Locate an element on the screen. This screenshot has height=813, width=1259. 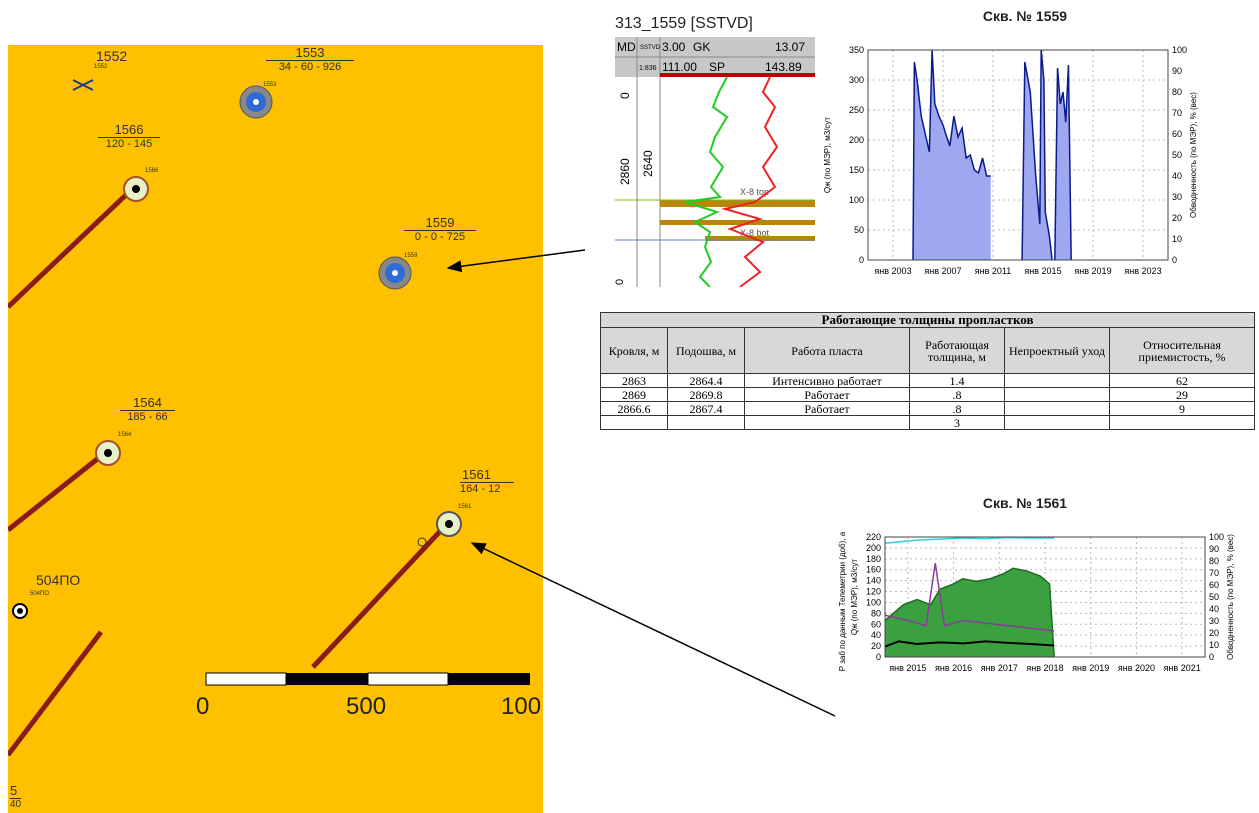
log-marker-top: X-8 top is located at coordinates (754, 192).